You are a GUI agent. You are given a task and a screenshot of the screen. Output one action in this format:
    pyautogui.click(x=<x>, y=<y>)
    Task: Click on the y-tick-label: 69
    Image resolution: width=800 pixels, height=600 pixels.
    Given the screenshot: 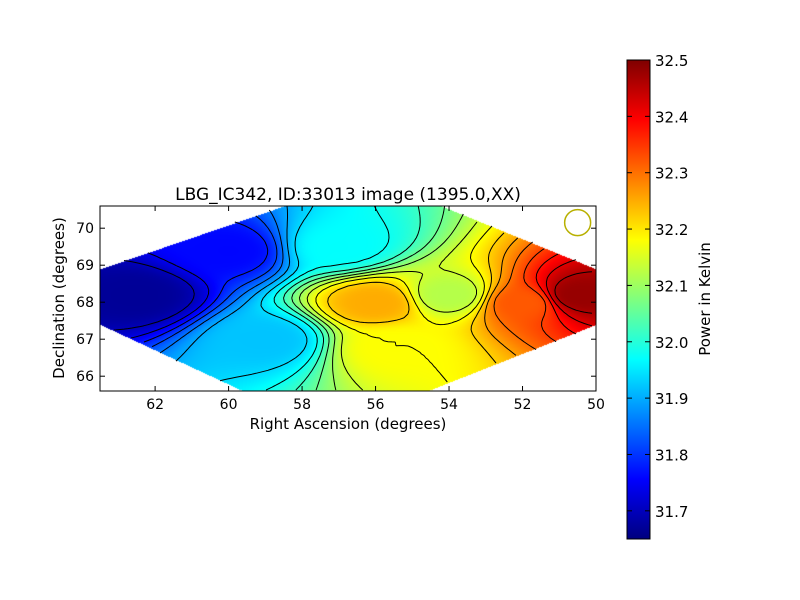 What is the action you would take?
    pyautogui.click(x=85, y=266)
    